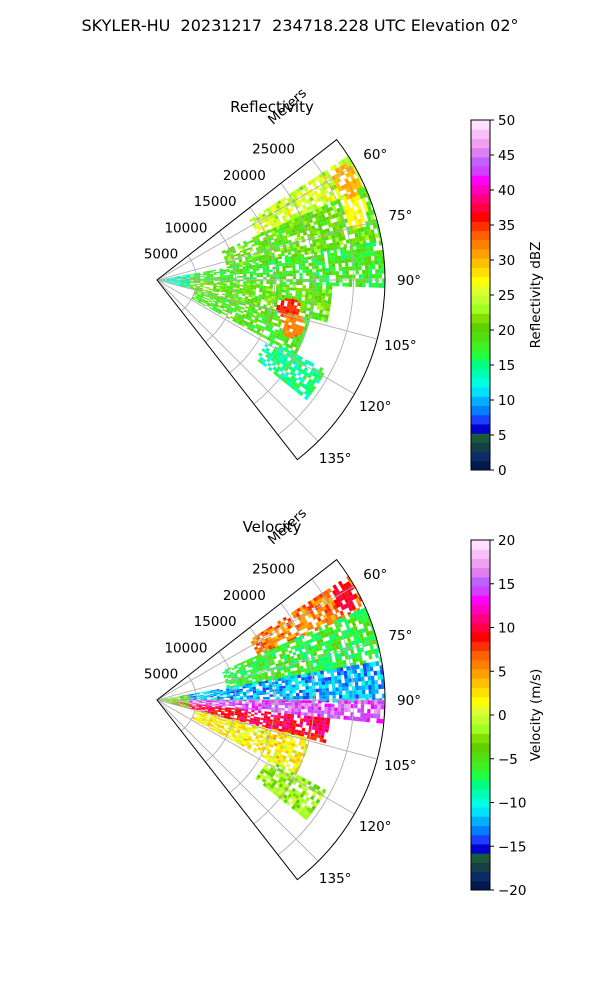 Image resolution: width=600 pixels, height=1000 pixels. What do you see at coordinates (273, 569) in the screenshot?
I see `range-tick-label: 25000` at bounding box center [273, 569].